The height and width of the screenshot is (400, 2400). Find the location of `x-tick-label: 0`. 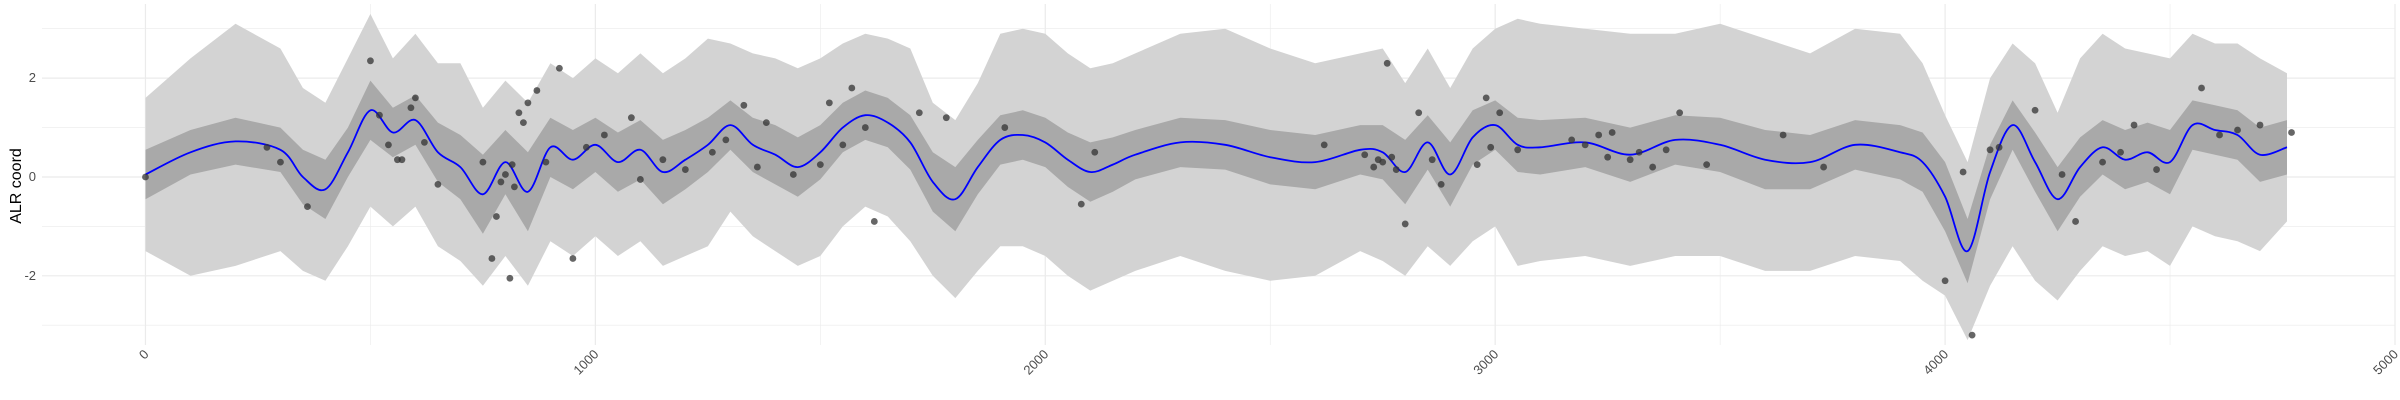

x-tick-label: 0 is located at coordinates (144, 355).